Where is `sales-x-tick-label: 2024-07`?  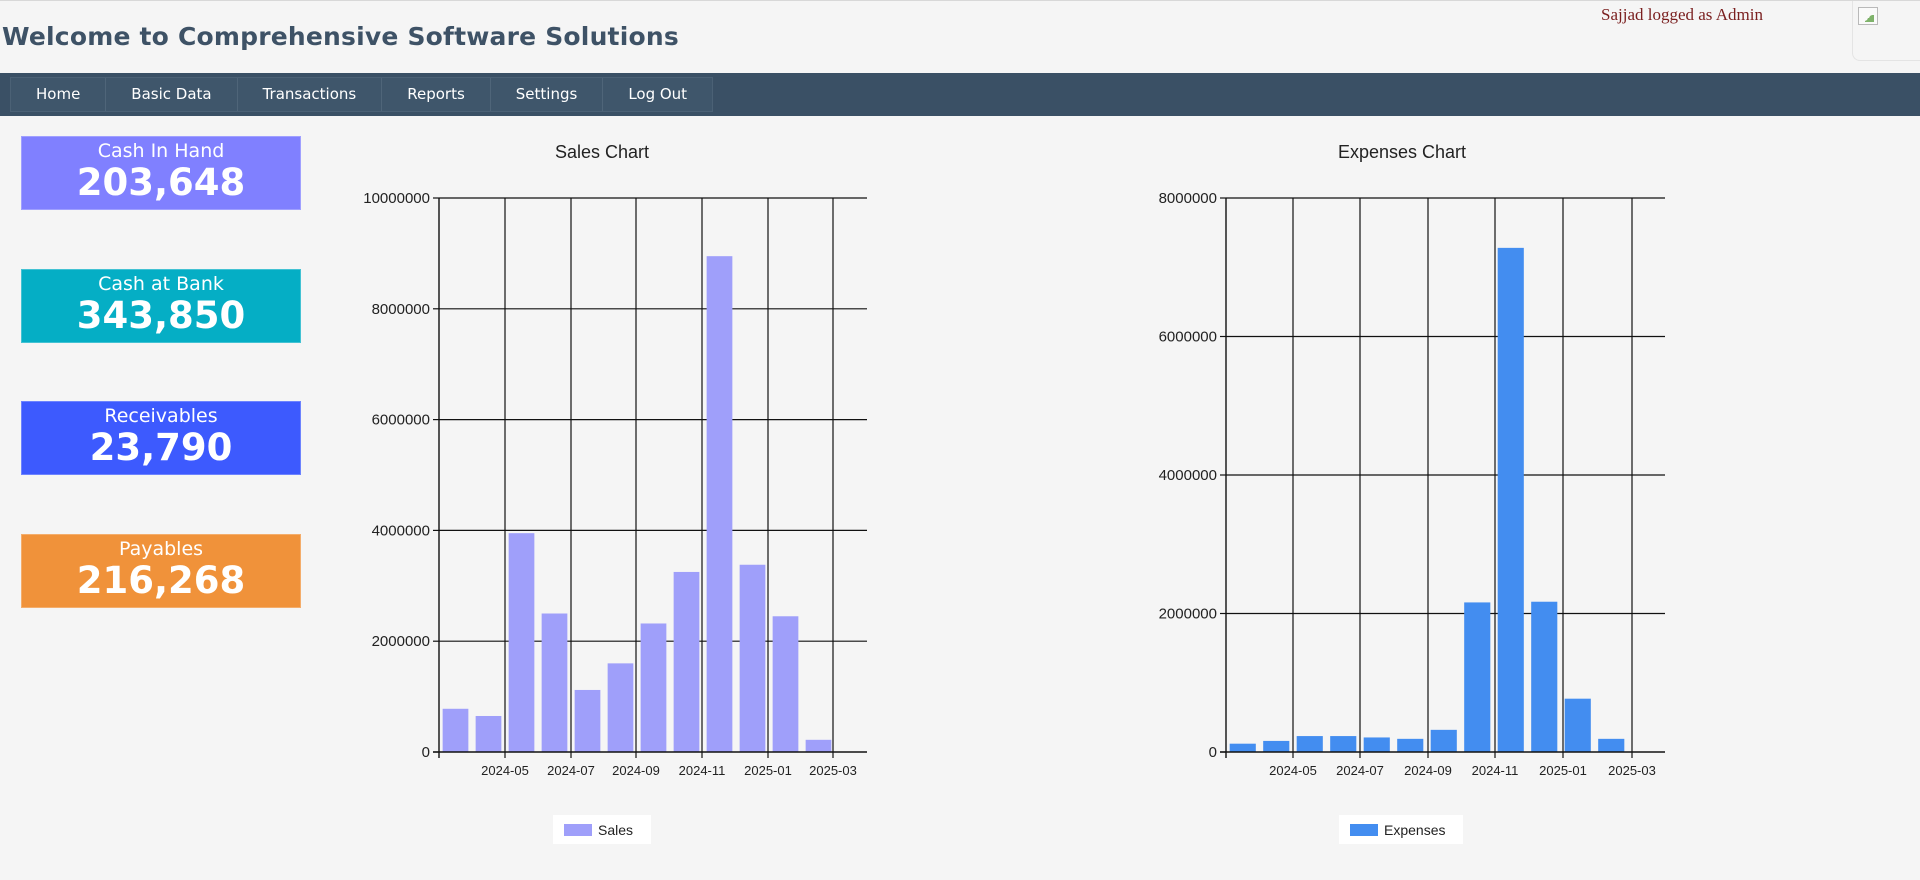 sales-x-tick-label: 2024-07 is located at coordinates (571, 770).